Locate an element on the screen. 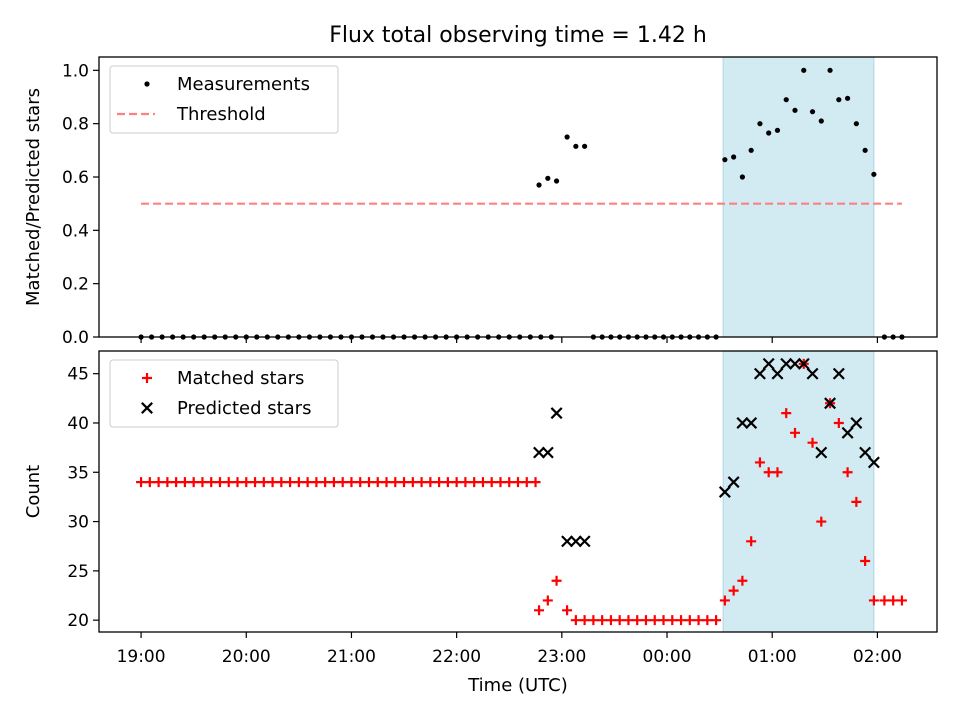 The image size is (960, 720). legend: Matched stars Predicted stars is located at coordinates (224, 393).